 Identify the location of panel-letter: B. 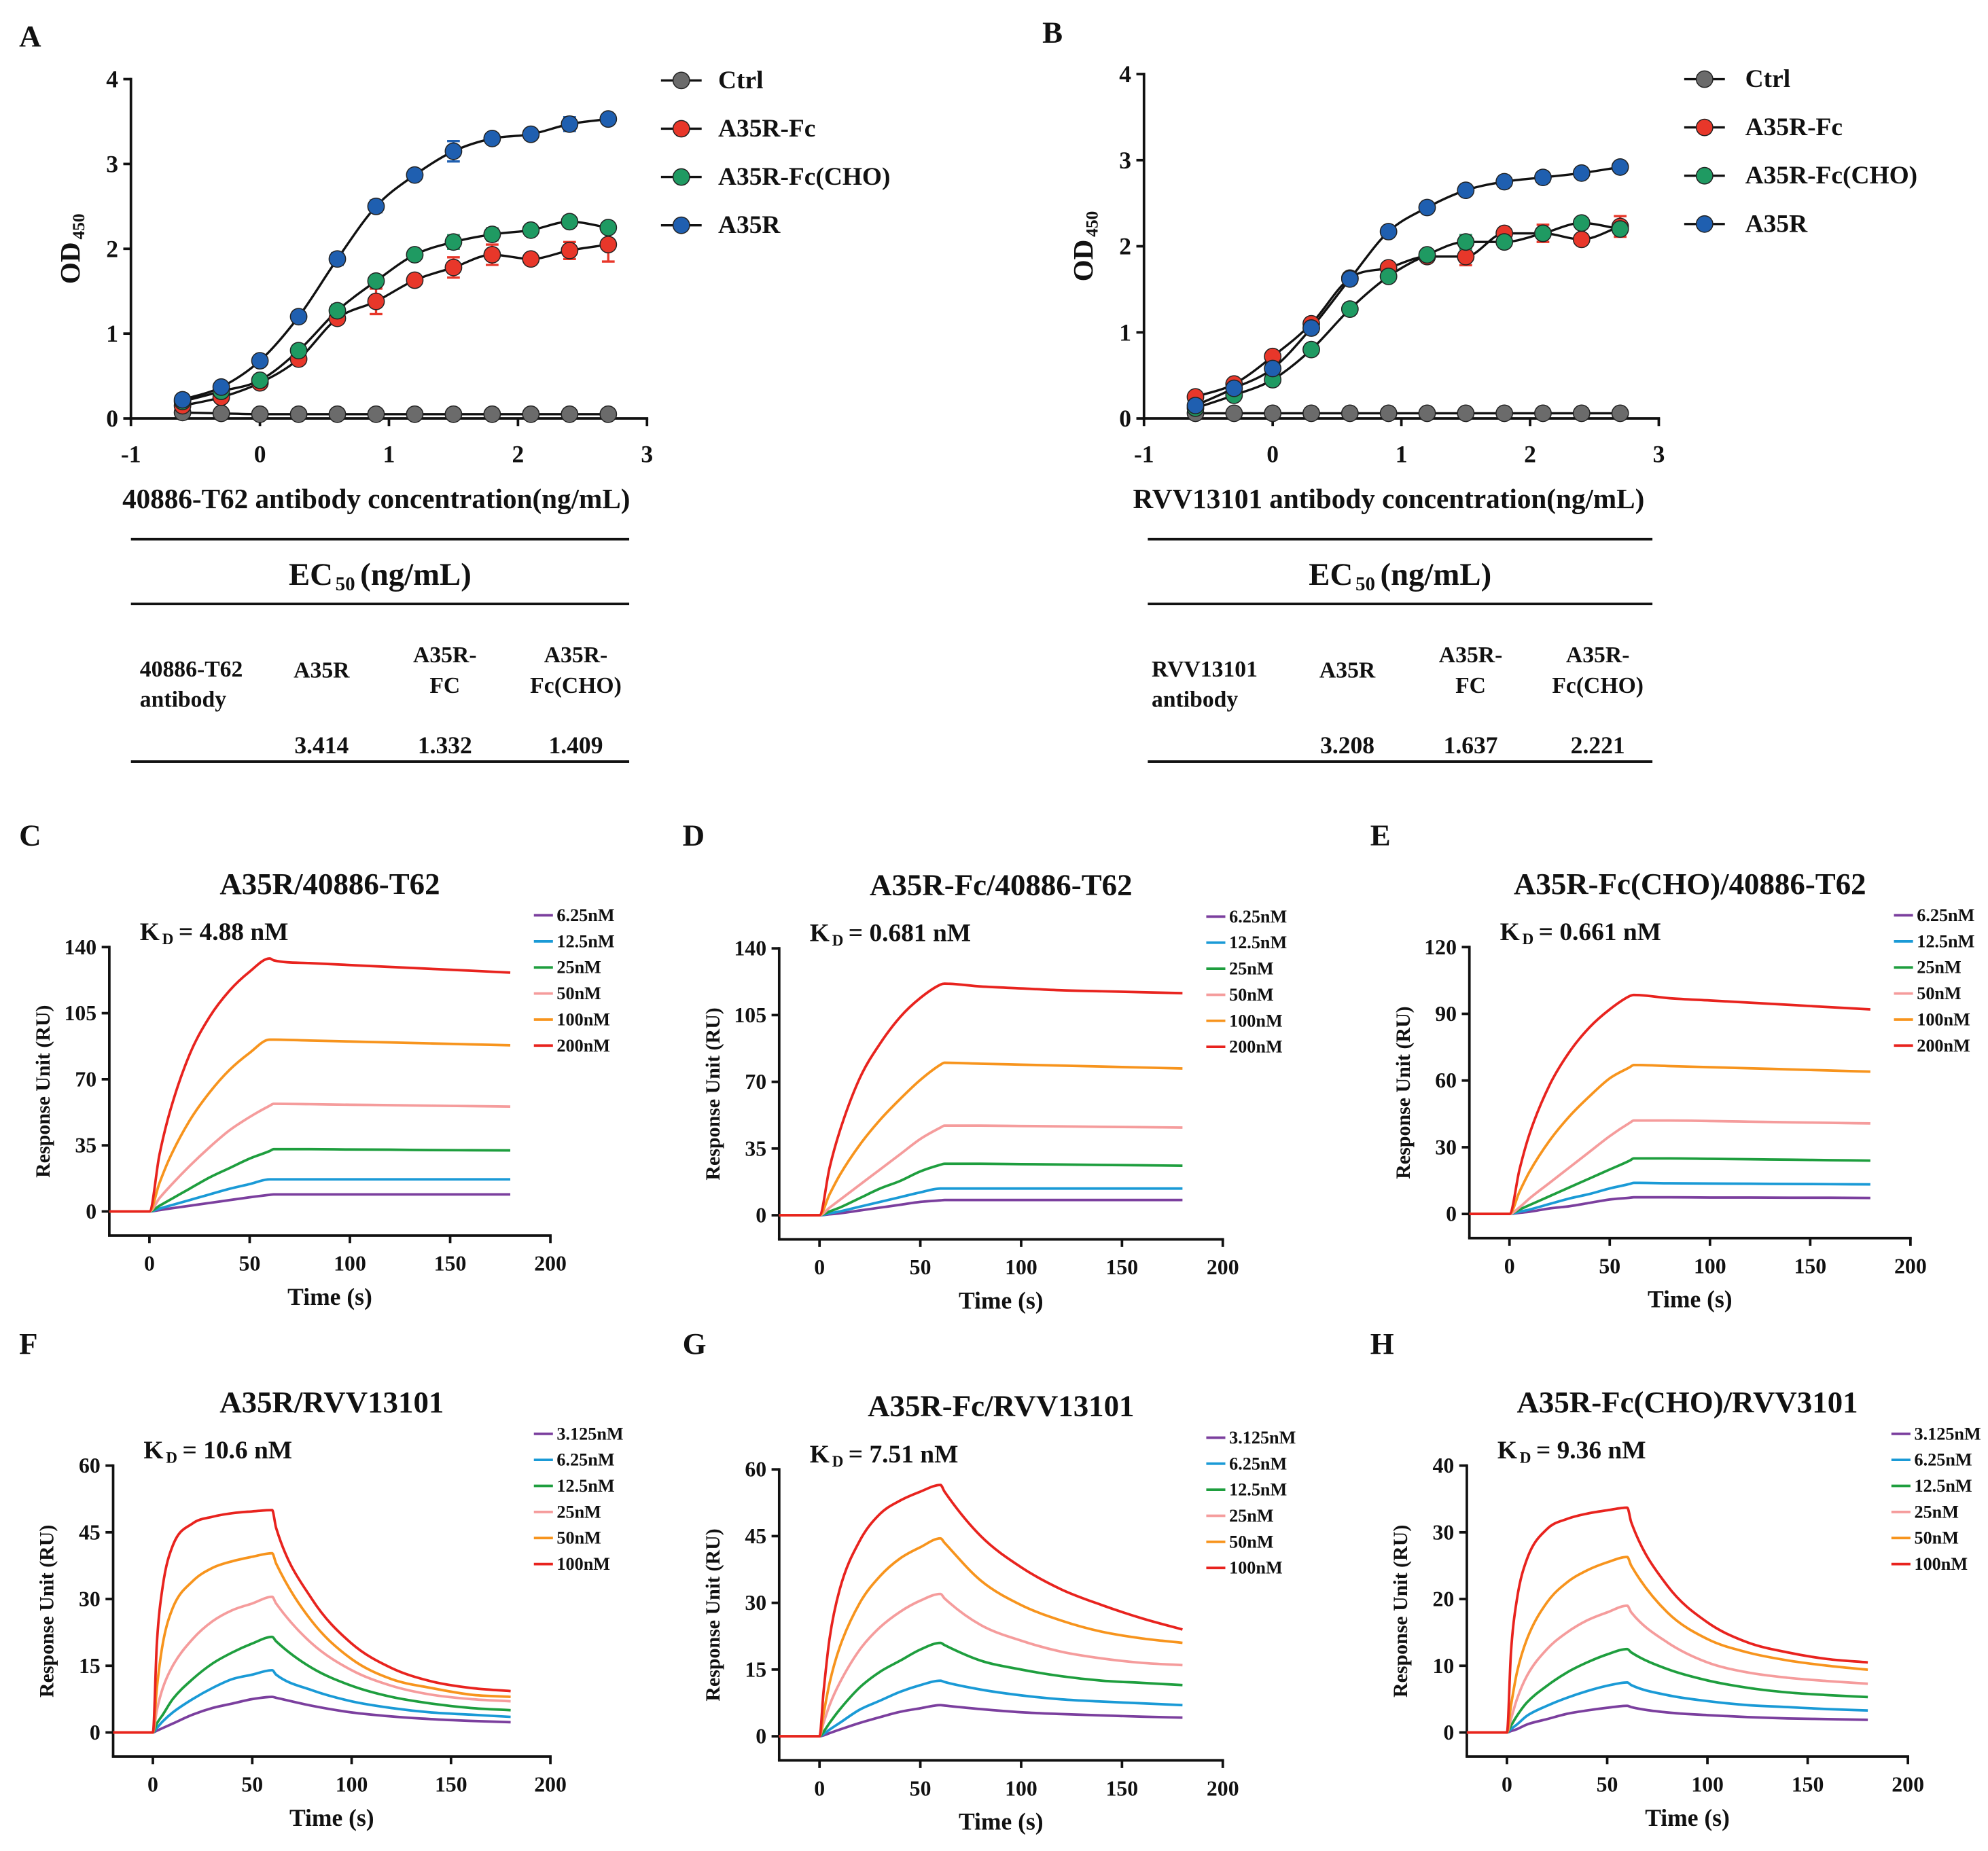
(1052, 32).